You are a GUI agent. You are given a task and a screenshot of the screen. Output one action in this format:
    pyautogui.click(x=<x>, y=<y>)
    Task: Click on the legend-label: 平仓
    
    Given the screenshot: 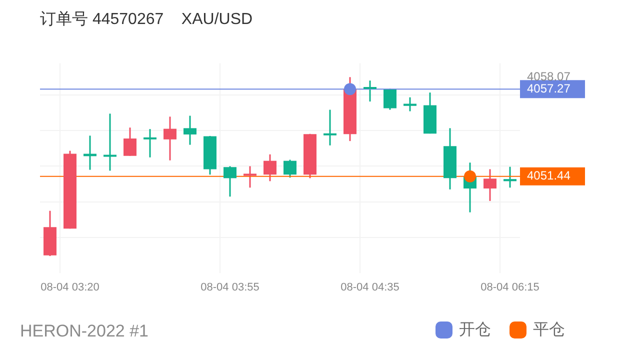 What is the action you would take?
    pyautogui.click(x=549, y=329)
    